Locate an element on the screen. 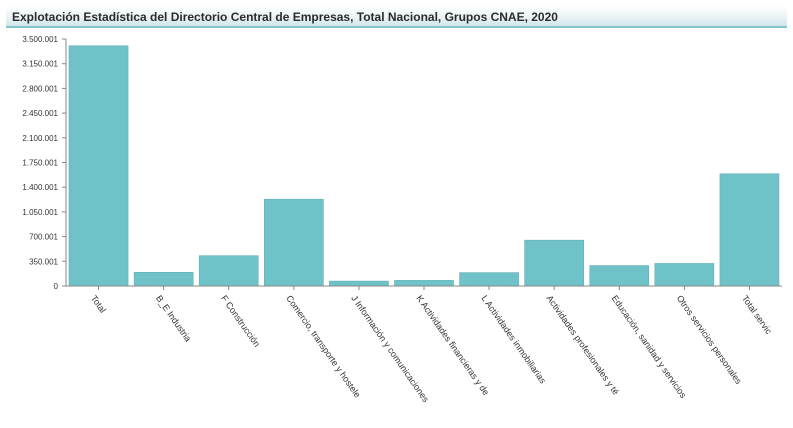 Image resolution: width=793 pixels, height=428 pixels. x-category-label: Comercio, transporte y hostele is located at coordinates (323, 346).